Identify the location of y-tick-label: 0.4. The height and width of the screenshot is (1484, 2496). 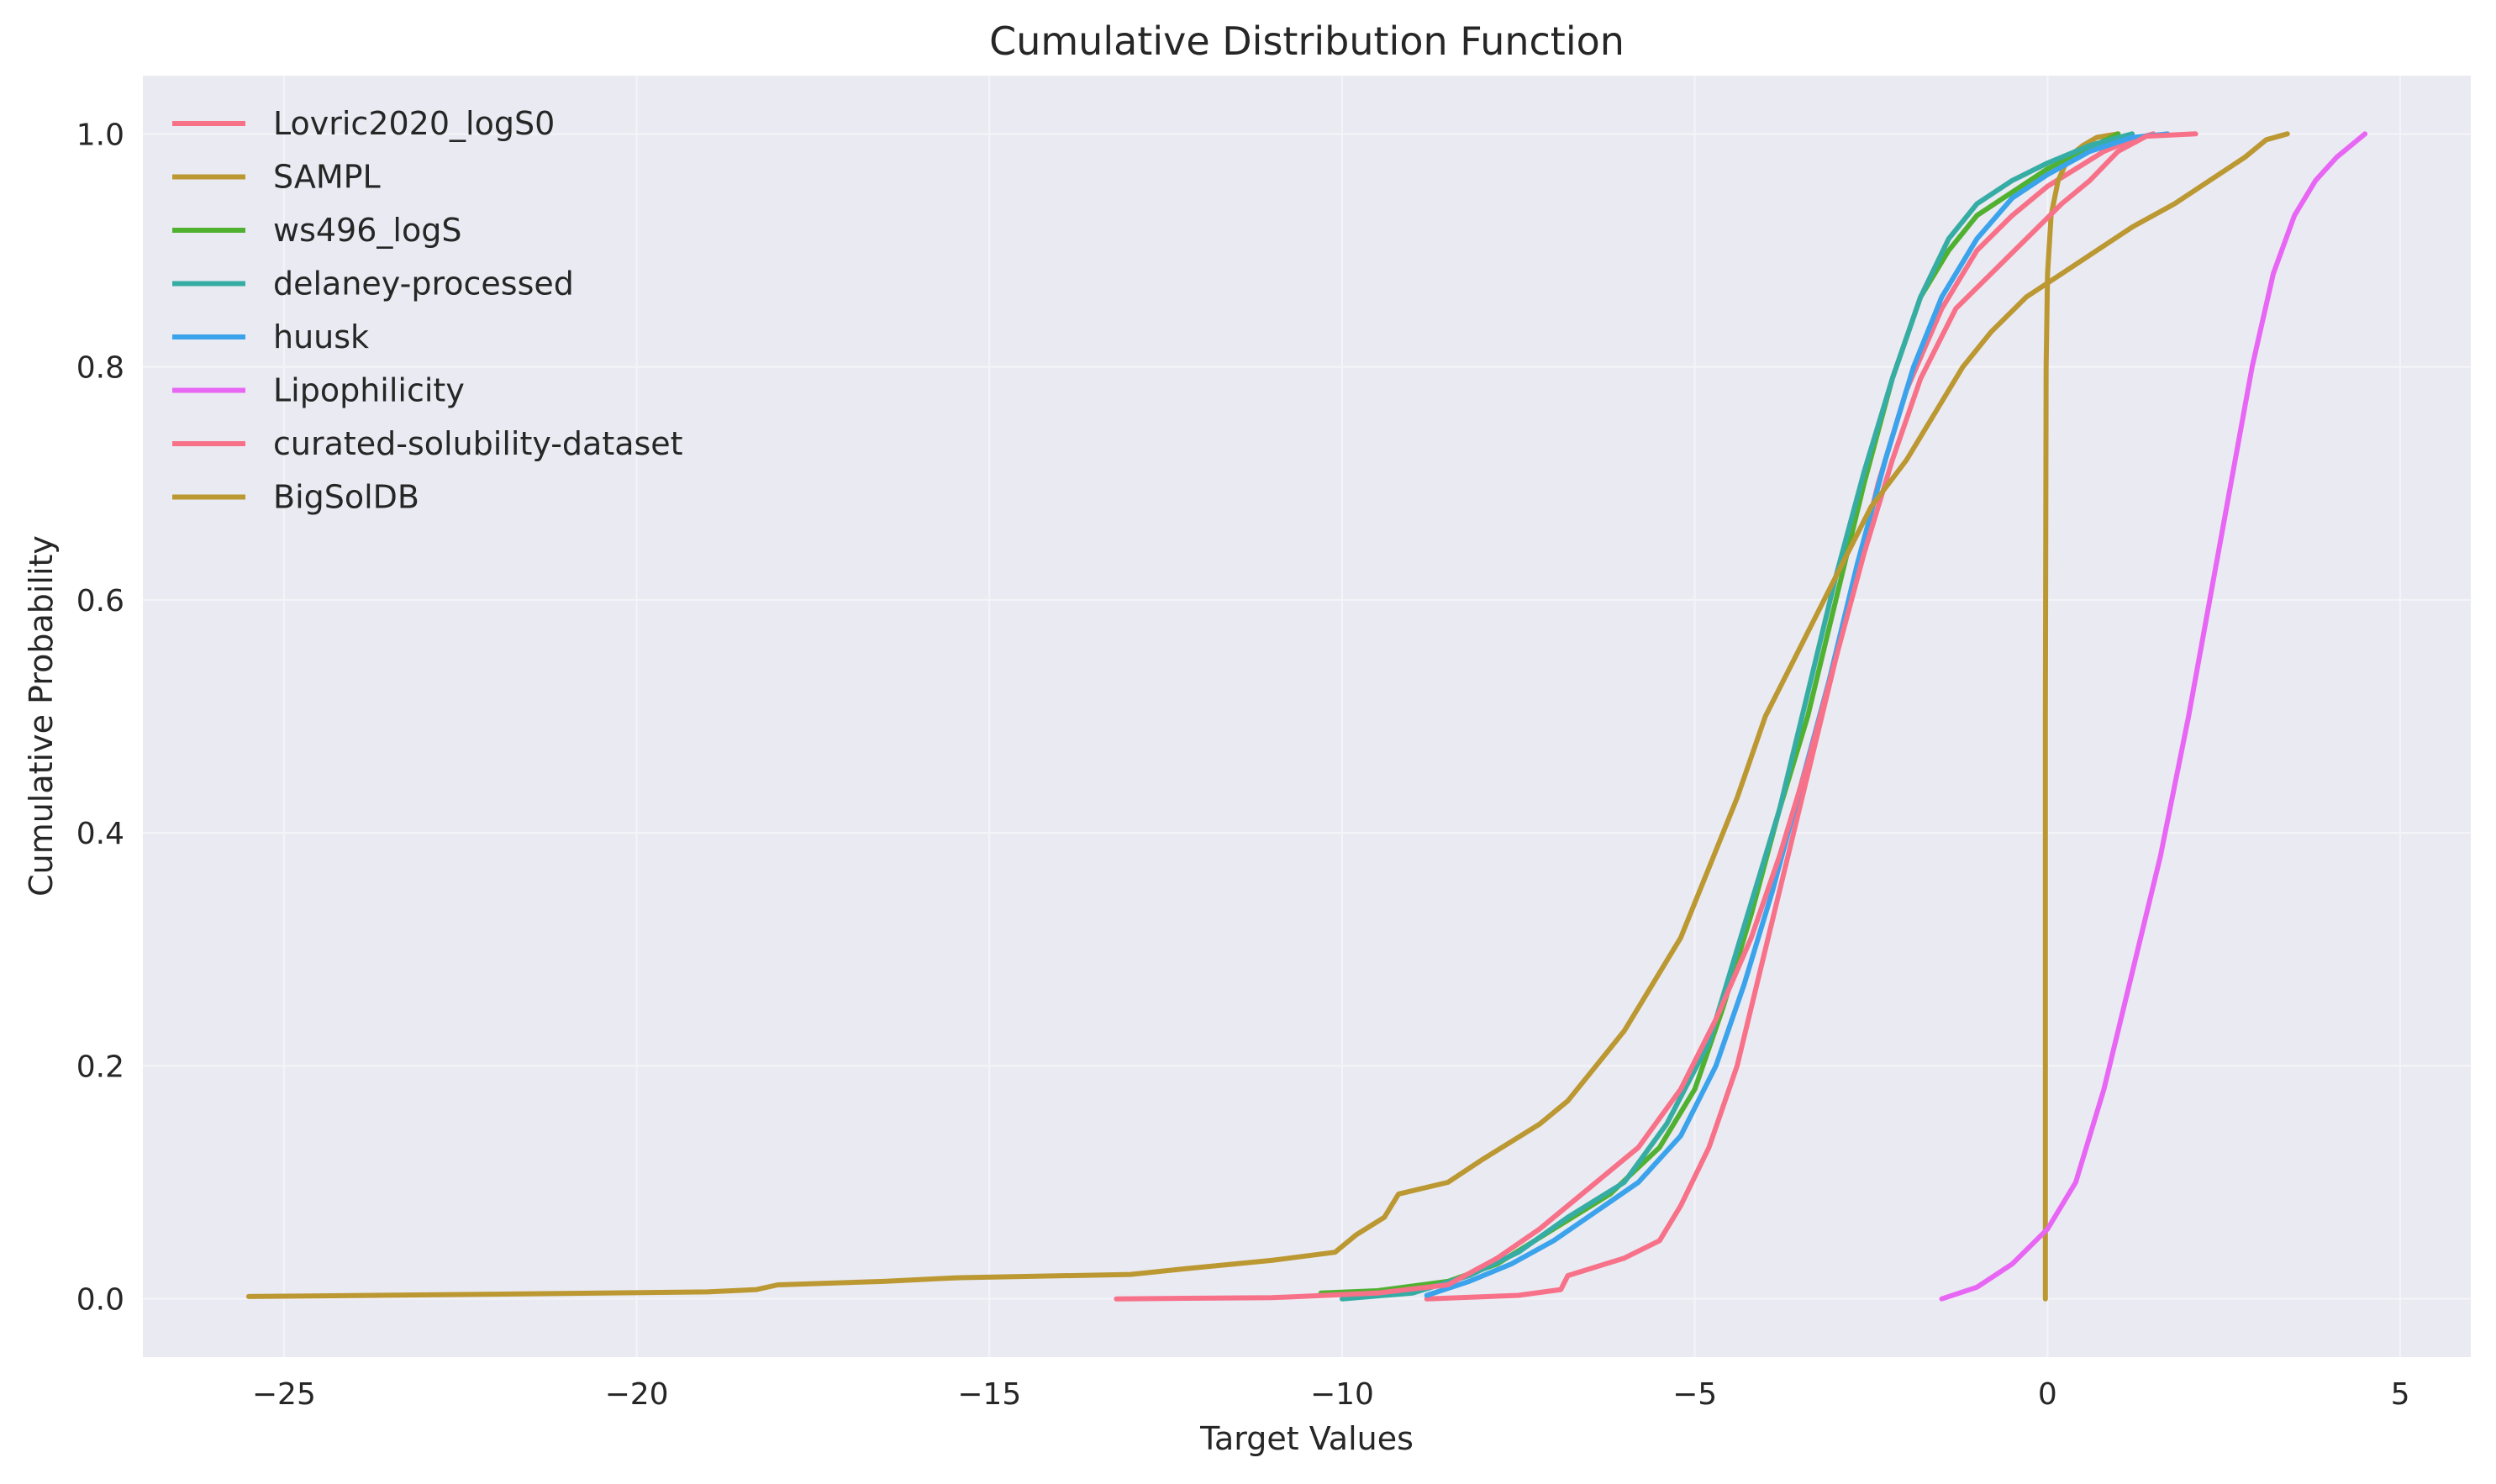
(100, 834).